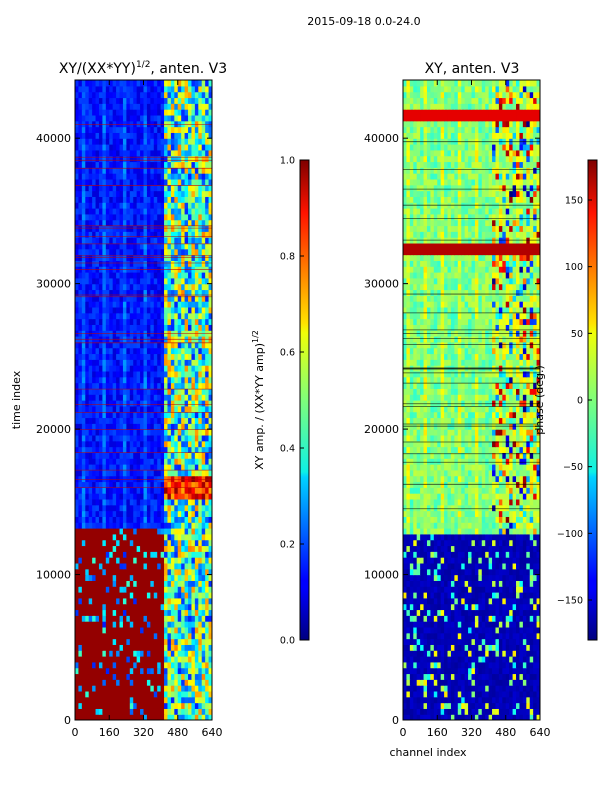 The height and width of the screenshot is (800, 600). What do you see at coordinates (53, 429) in the screenshot?
I see `y-tick-label: 20000` at bounding box center [53, 429].